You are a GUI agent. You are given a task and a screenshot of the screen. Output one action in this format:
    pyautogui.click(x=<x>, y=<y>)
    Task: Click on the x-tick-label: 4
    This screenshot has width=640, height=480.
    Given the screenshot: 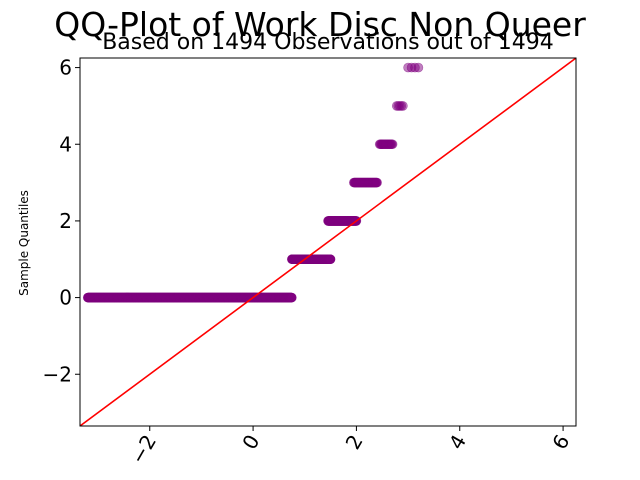 What is the action you would take?
    pyautogui.click(x=457, y=442)
    